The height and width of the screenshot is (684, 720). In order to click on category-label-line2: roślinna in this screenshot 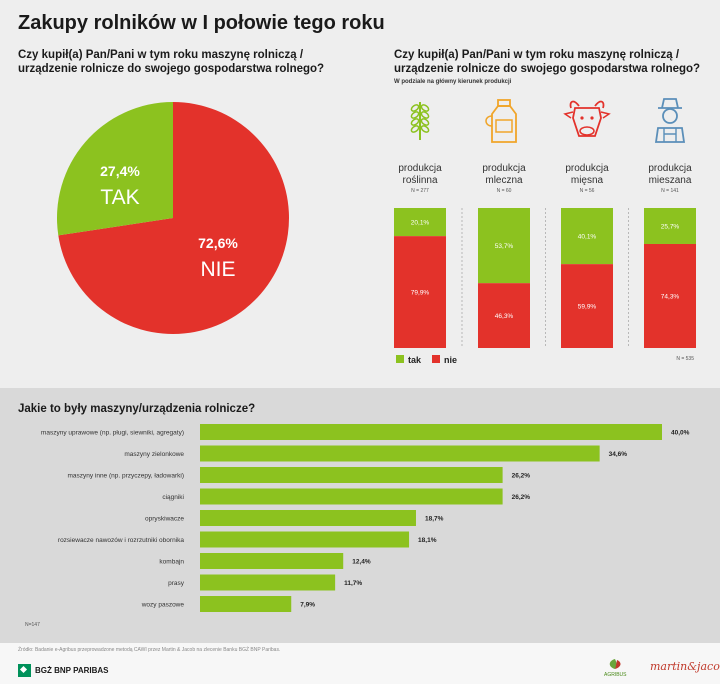, I will do `click(419, 180)`.